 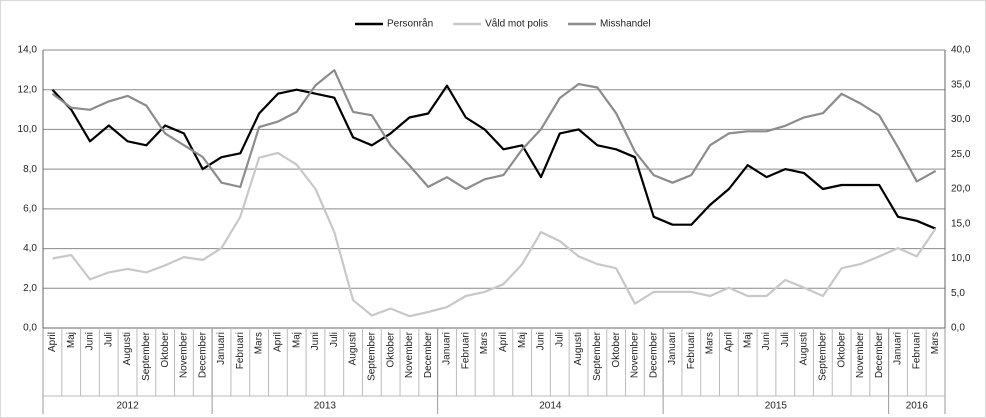 What do you see at coordinates (28, 50) in the screenshot?
I see `y-tick-label: 14,0` at bounding box center [28, 50].